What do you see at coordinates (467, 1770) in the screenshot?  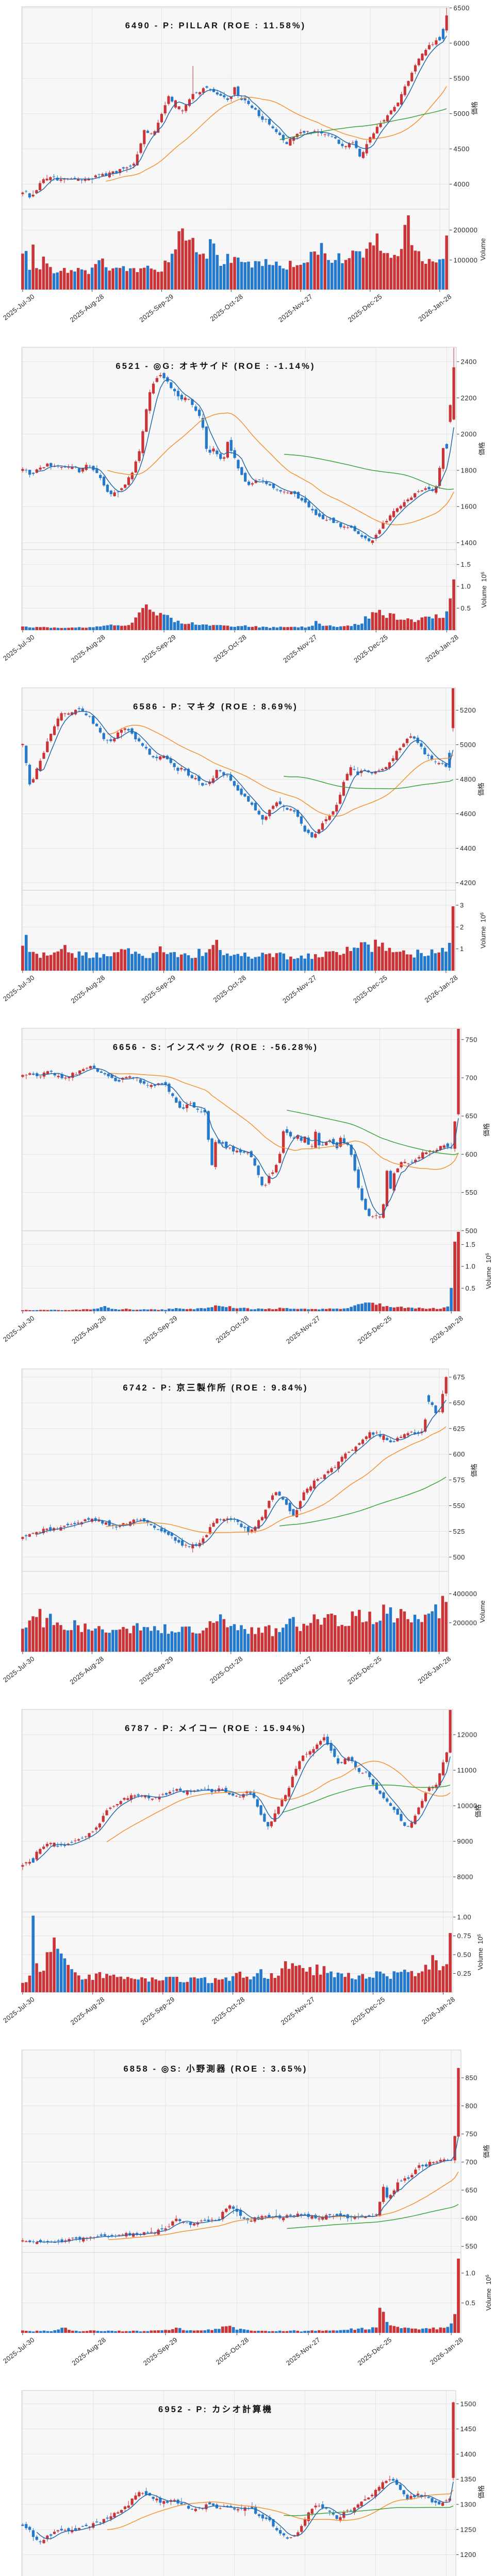 I see `svg-text: 11000` at bounding box center [467, 1770].